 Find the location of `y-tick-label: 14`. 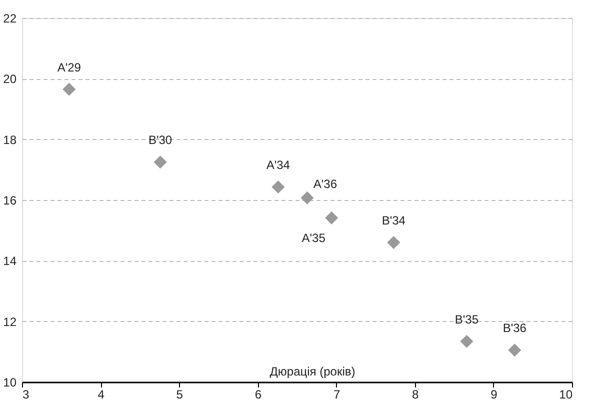

y-tick-label: 14 is located at coordinates (10, 261).